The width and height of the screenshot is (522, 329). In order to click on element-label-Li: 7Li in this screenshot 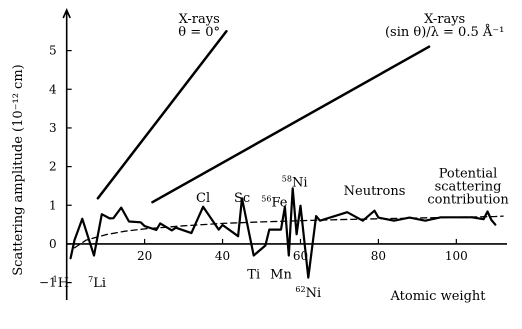, I will do `click(97, 283)`.